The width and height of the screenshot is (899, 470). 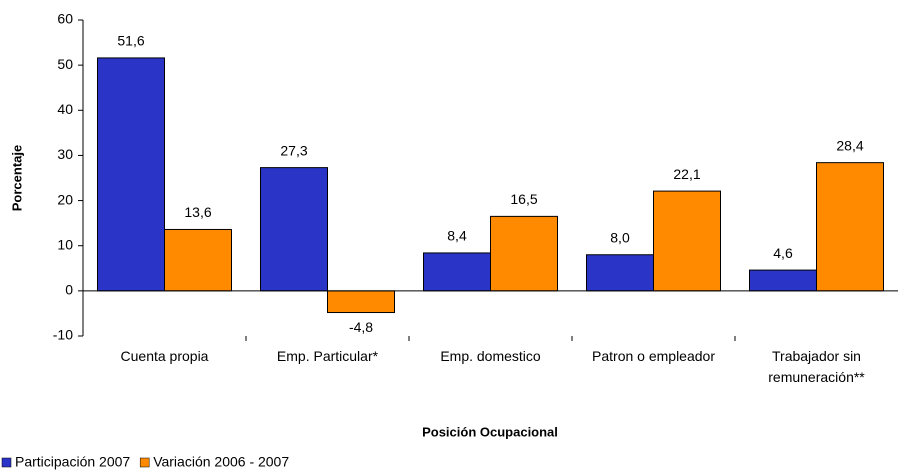 I want to click on legend-label: Variación 2006 - 2007, so click(x=221, y=462).